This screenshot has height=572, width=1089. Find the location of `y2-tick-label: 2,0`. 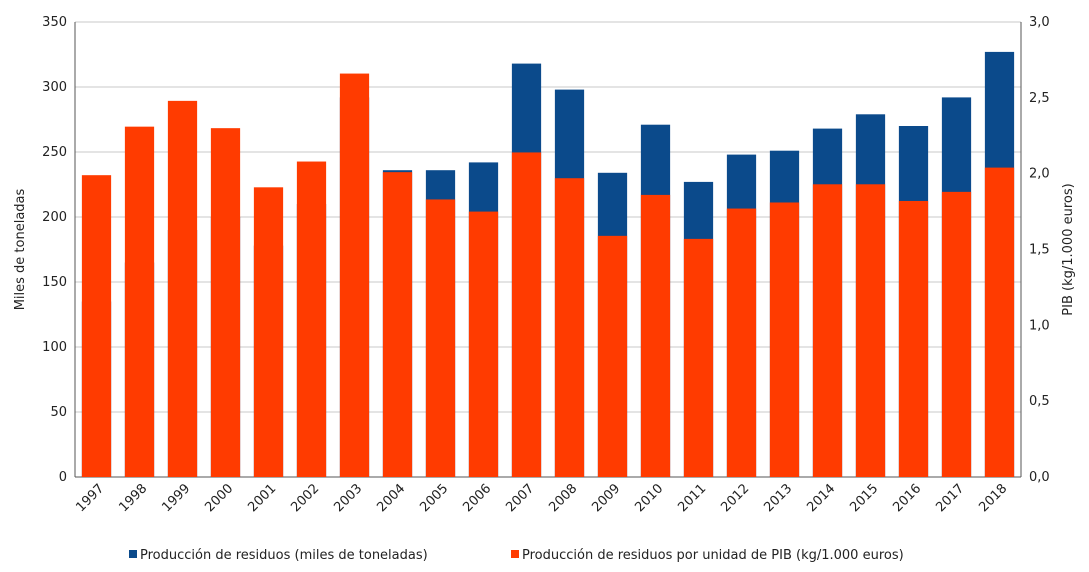

y2-tick-label: 2,0 is located at coordinates (1039, 174).